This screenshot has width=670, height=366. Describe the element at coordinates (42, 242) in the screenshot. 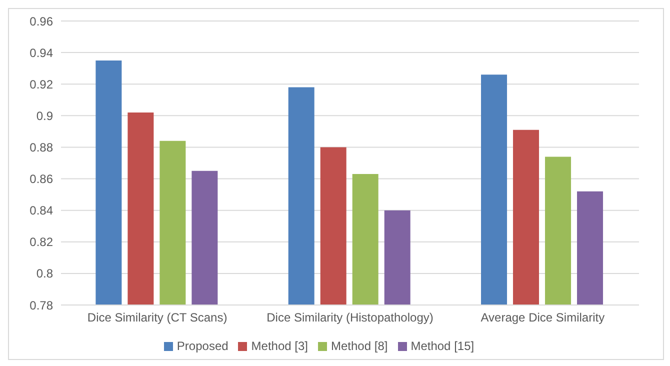

I see `y-tick-label: 0.82` at that location.